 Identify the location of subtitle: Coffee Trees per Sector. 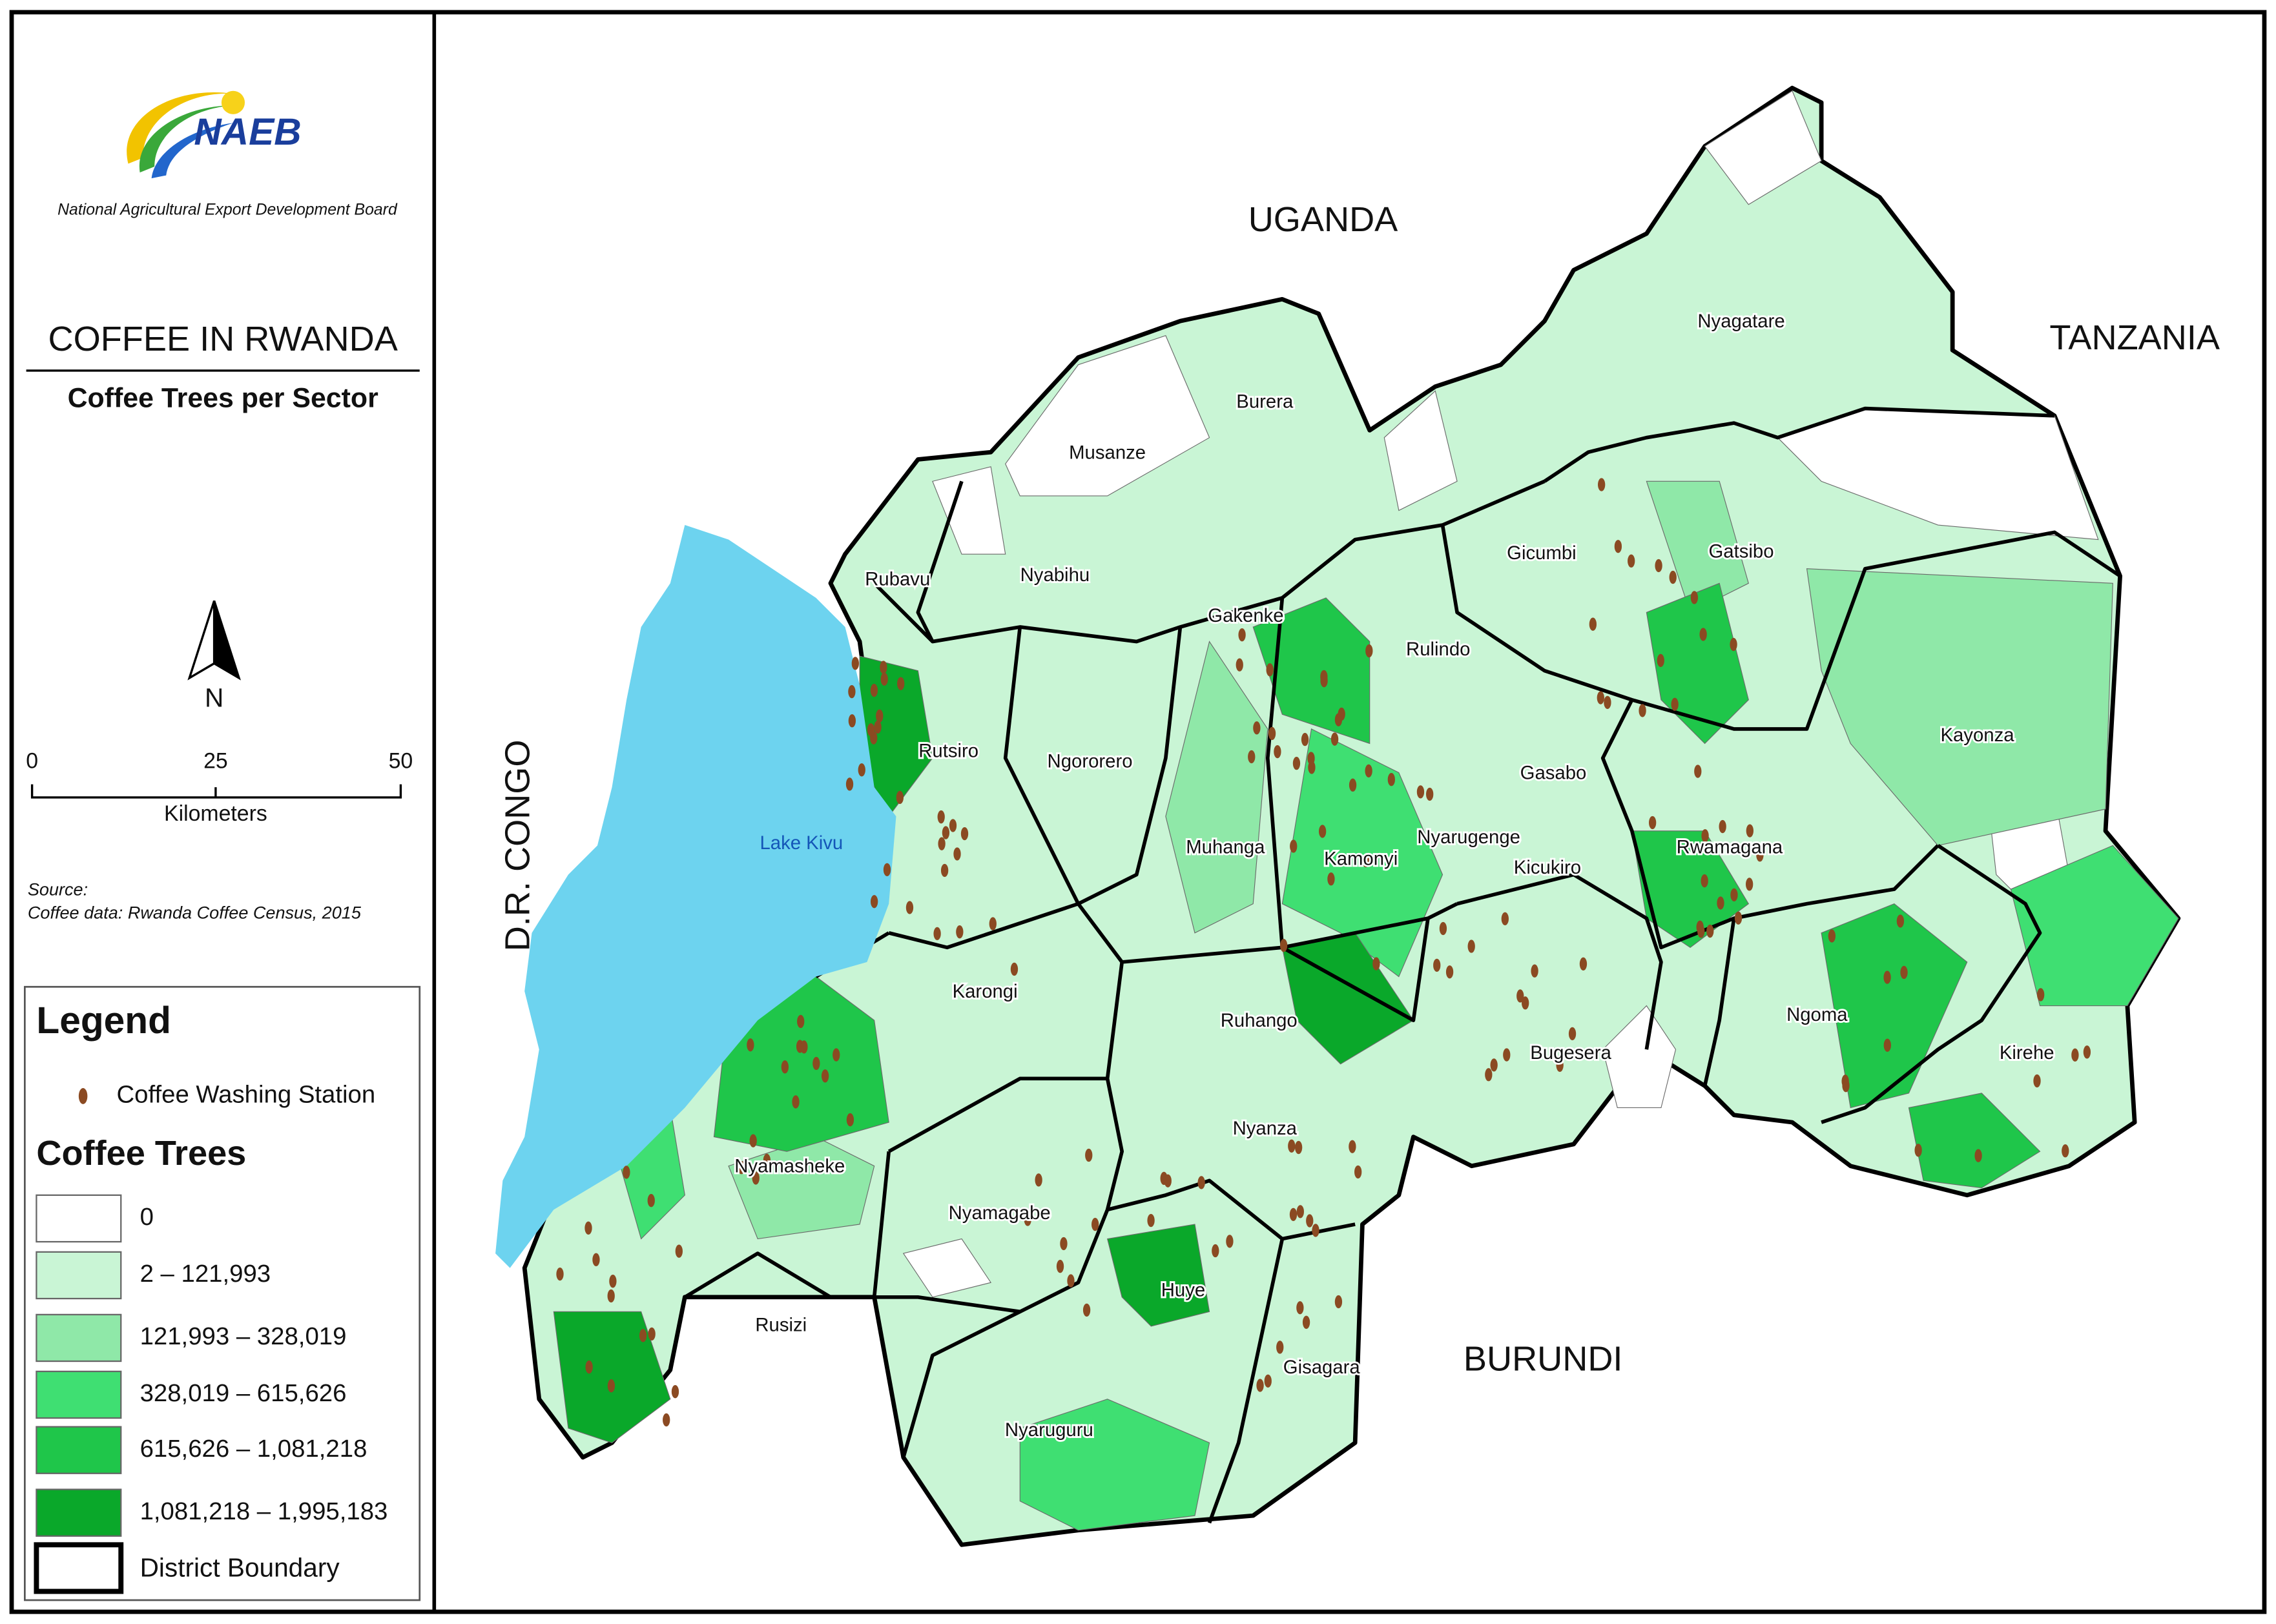
(223, 397).